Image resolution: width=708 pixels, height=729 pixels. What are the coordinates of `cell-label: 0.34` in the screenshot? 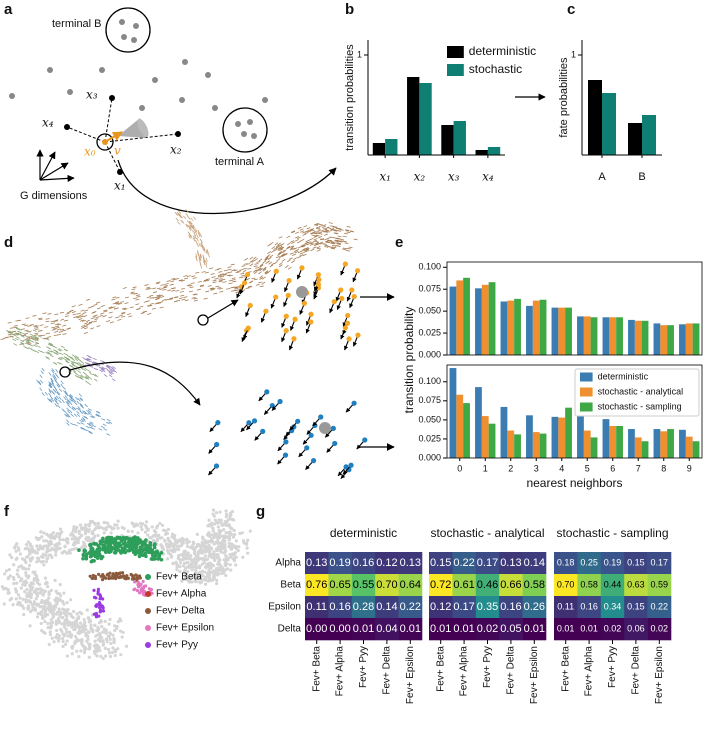 It's located at (613, 606).